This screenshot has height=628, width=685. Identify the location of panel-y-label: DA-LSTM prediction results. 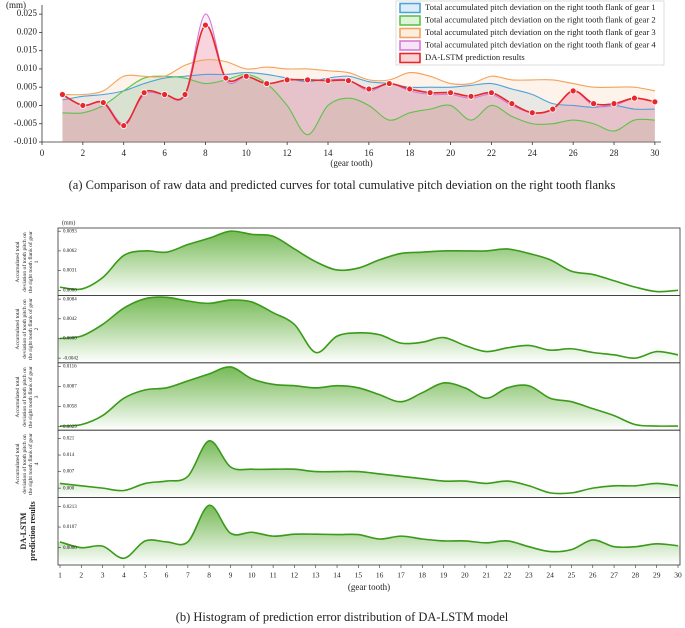
(28, 531).